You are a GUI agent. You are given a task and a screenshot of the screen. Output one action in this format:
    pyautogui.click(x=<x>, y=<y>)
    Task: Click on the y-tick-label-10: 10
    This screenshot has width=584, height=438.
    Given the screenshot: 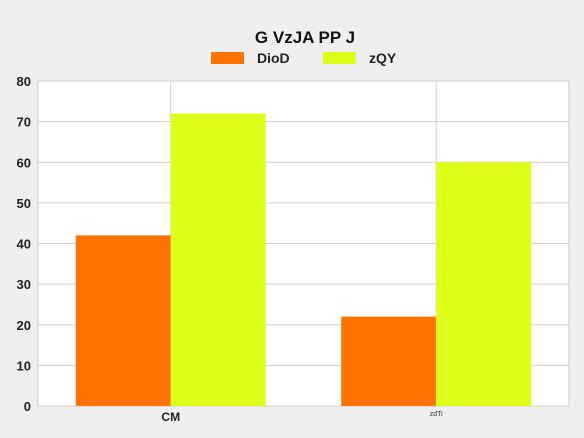 What is the action you would take?
    pyautogui.click(x=24, y=365)
    